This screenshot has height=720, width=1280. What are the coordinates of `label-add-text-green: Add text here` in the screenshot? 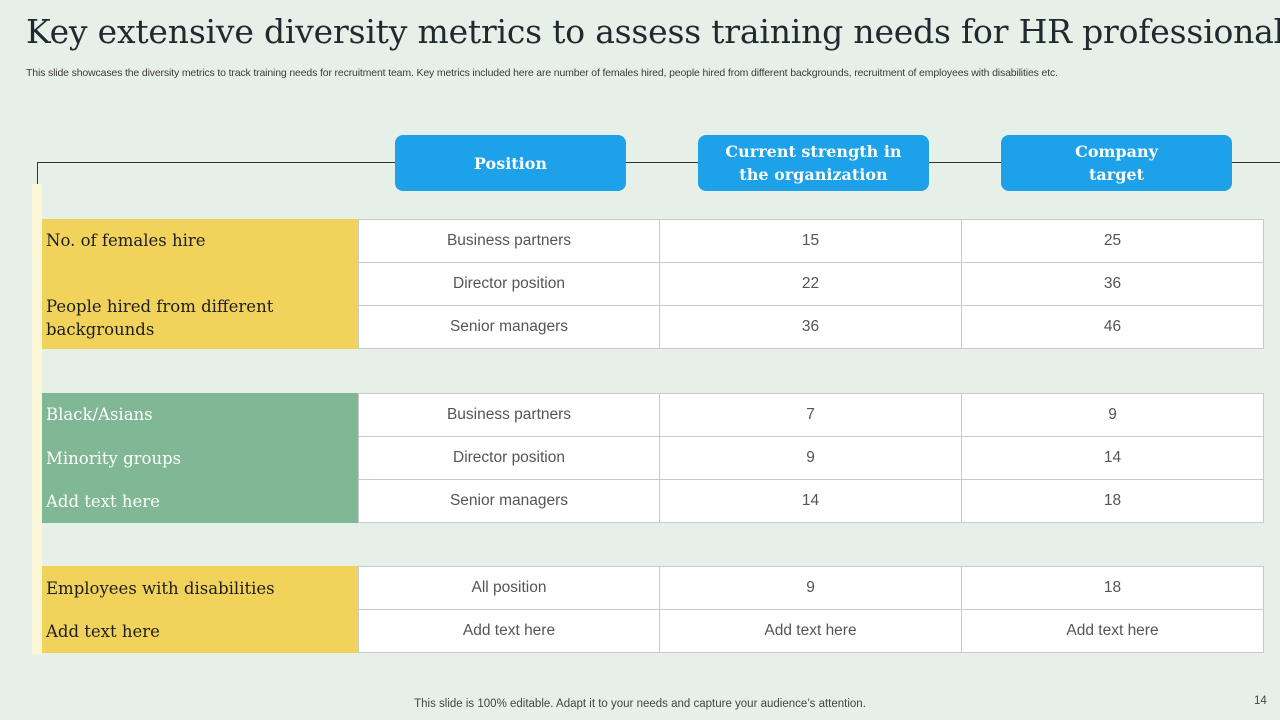 It's located at (103, 501).